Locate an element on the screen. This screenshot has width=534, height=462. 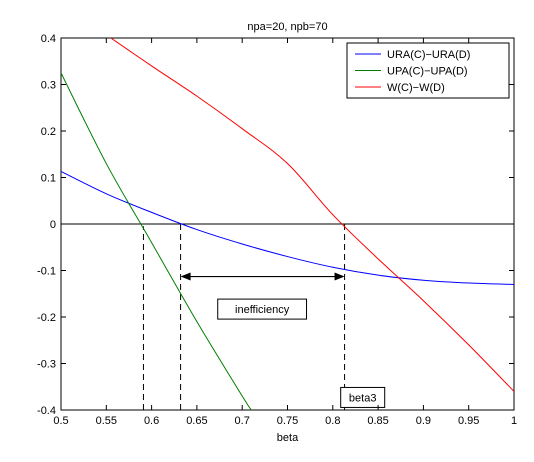
x-tick-label: 1 is located at coordinates (514, 421).